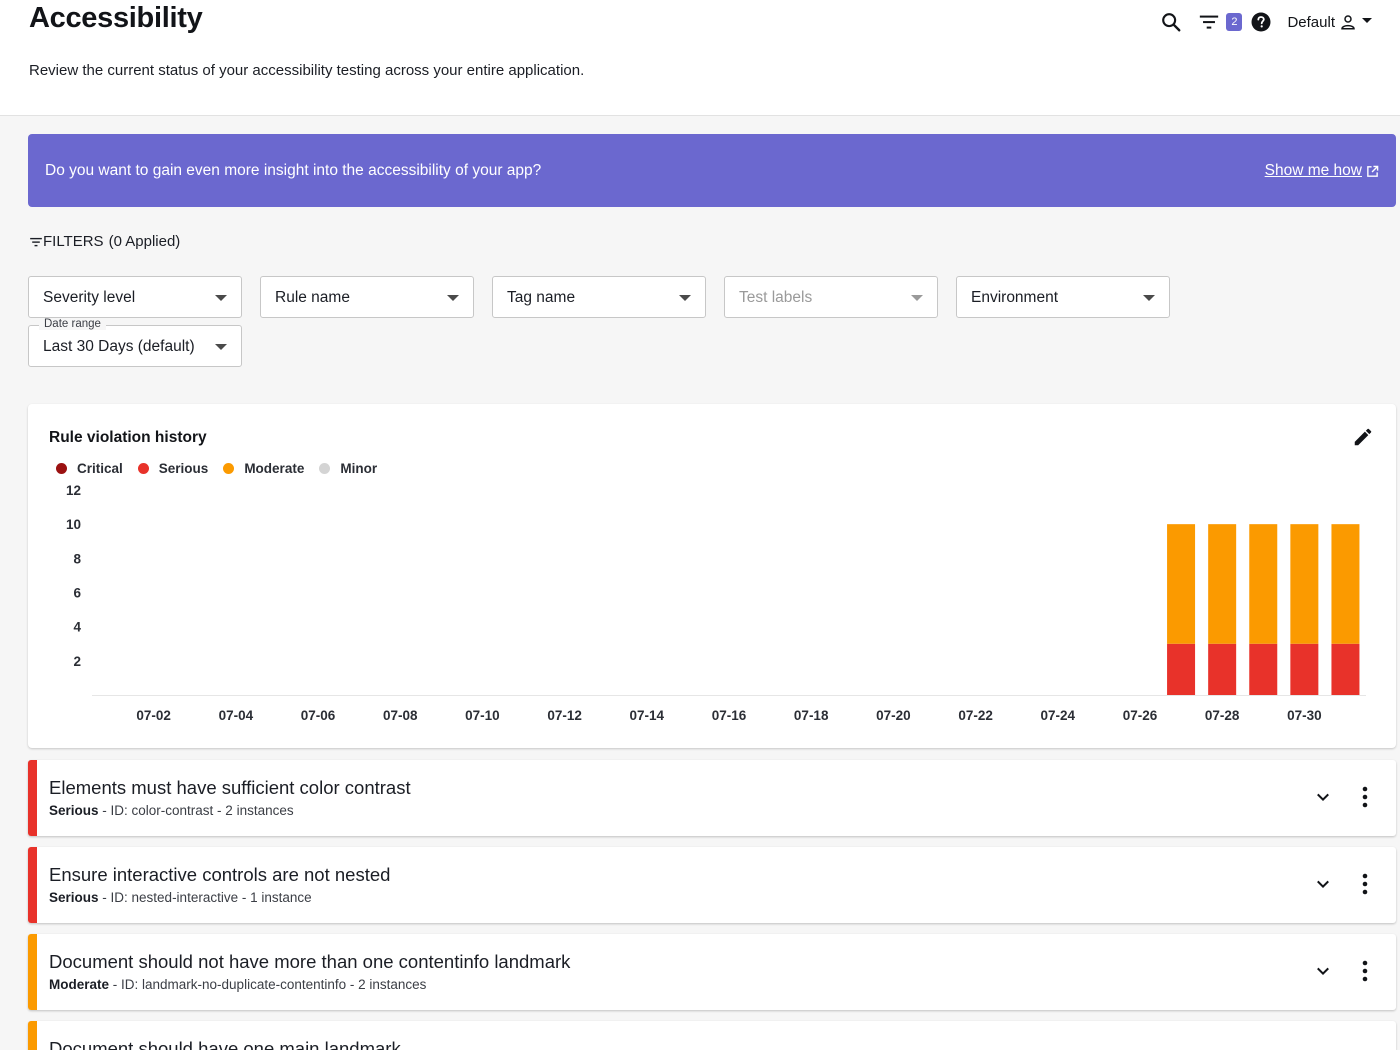 The height and width of the screenshot is (1050, 1400). I want to click on x-tick-label: 07-06, so click(318, 715).